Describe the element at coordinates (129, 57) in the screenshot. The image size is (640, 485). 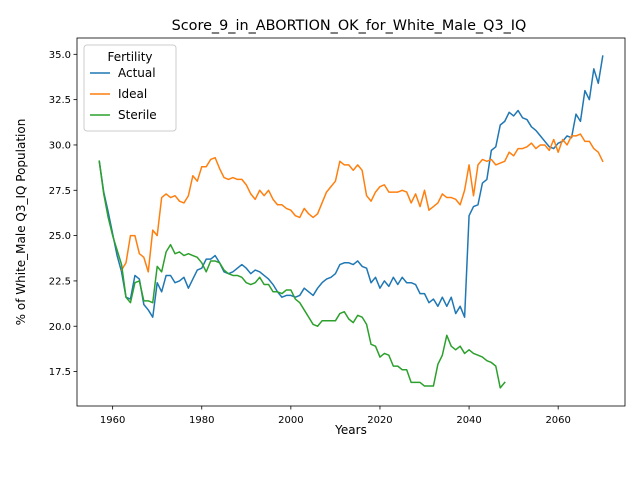
I see `legend-title: Fertility` at that location.